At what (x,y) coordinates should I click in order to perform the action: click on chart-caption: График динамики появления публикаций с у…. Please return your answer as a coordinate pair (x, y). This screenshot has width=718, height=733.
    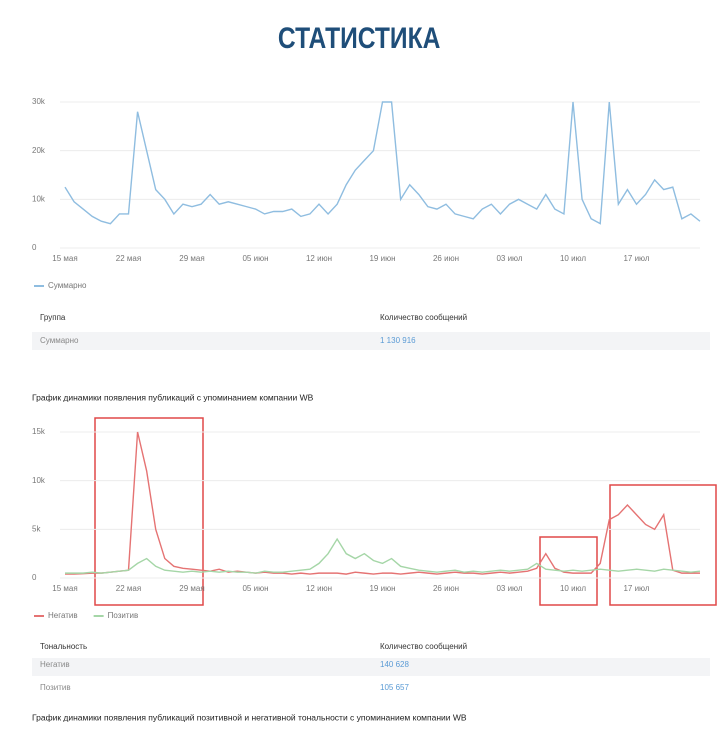
    Looking at the image, I should click on (173, 397).